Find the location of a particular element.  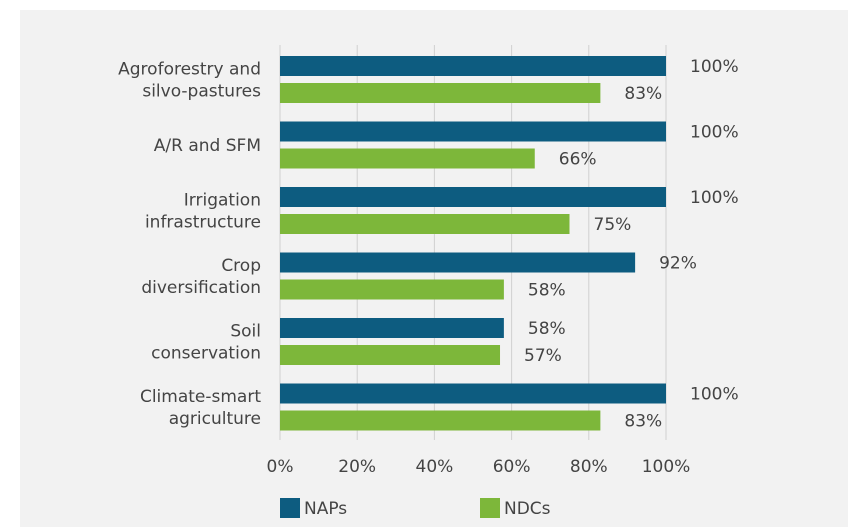

category-label: A/R and SFM is located at coordinates (207, 146).